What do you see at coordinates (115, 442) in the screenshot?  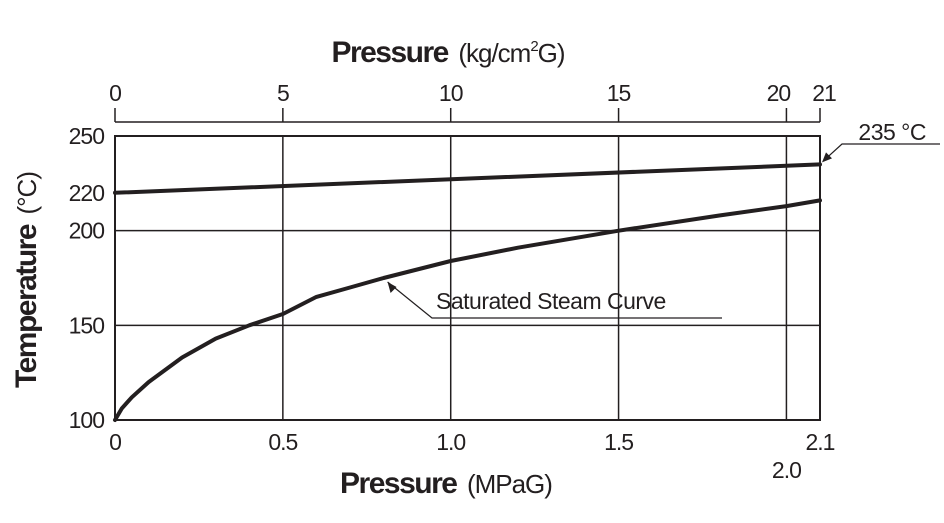 I see `x-tick-label: 0` at bounding box center [115, 442].